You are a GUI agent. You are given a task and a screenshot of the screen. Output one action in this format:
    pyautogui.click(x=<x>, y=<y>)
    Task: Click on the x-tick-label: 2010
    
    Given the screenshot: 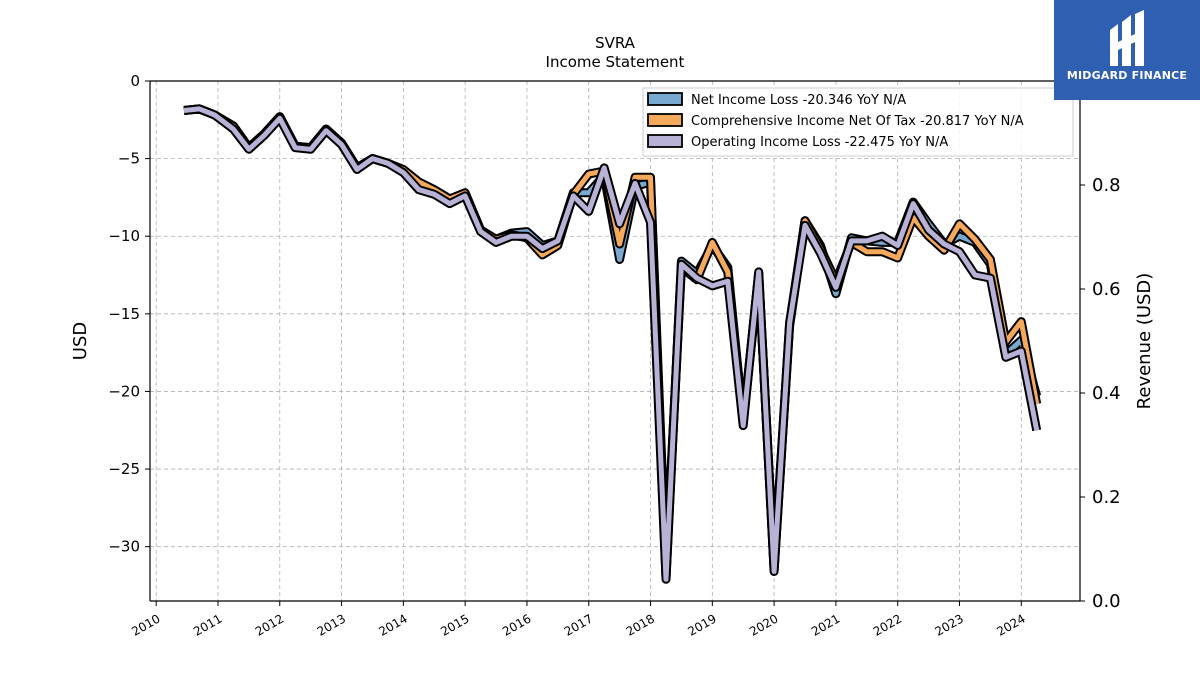 What is the action you would take?
    pyautogui.click(x=145, y=624)
    